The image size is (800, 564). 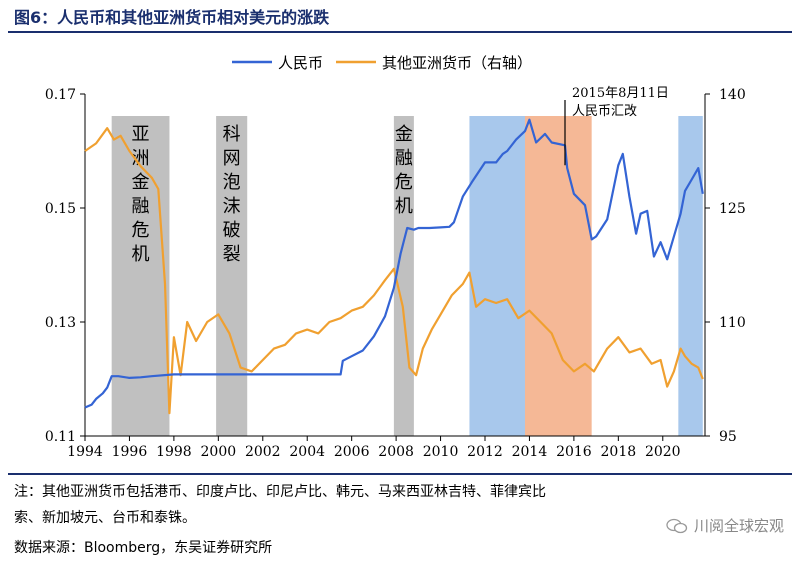 I want to click on region-label-char: 破, so click(x=232, y=230).